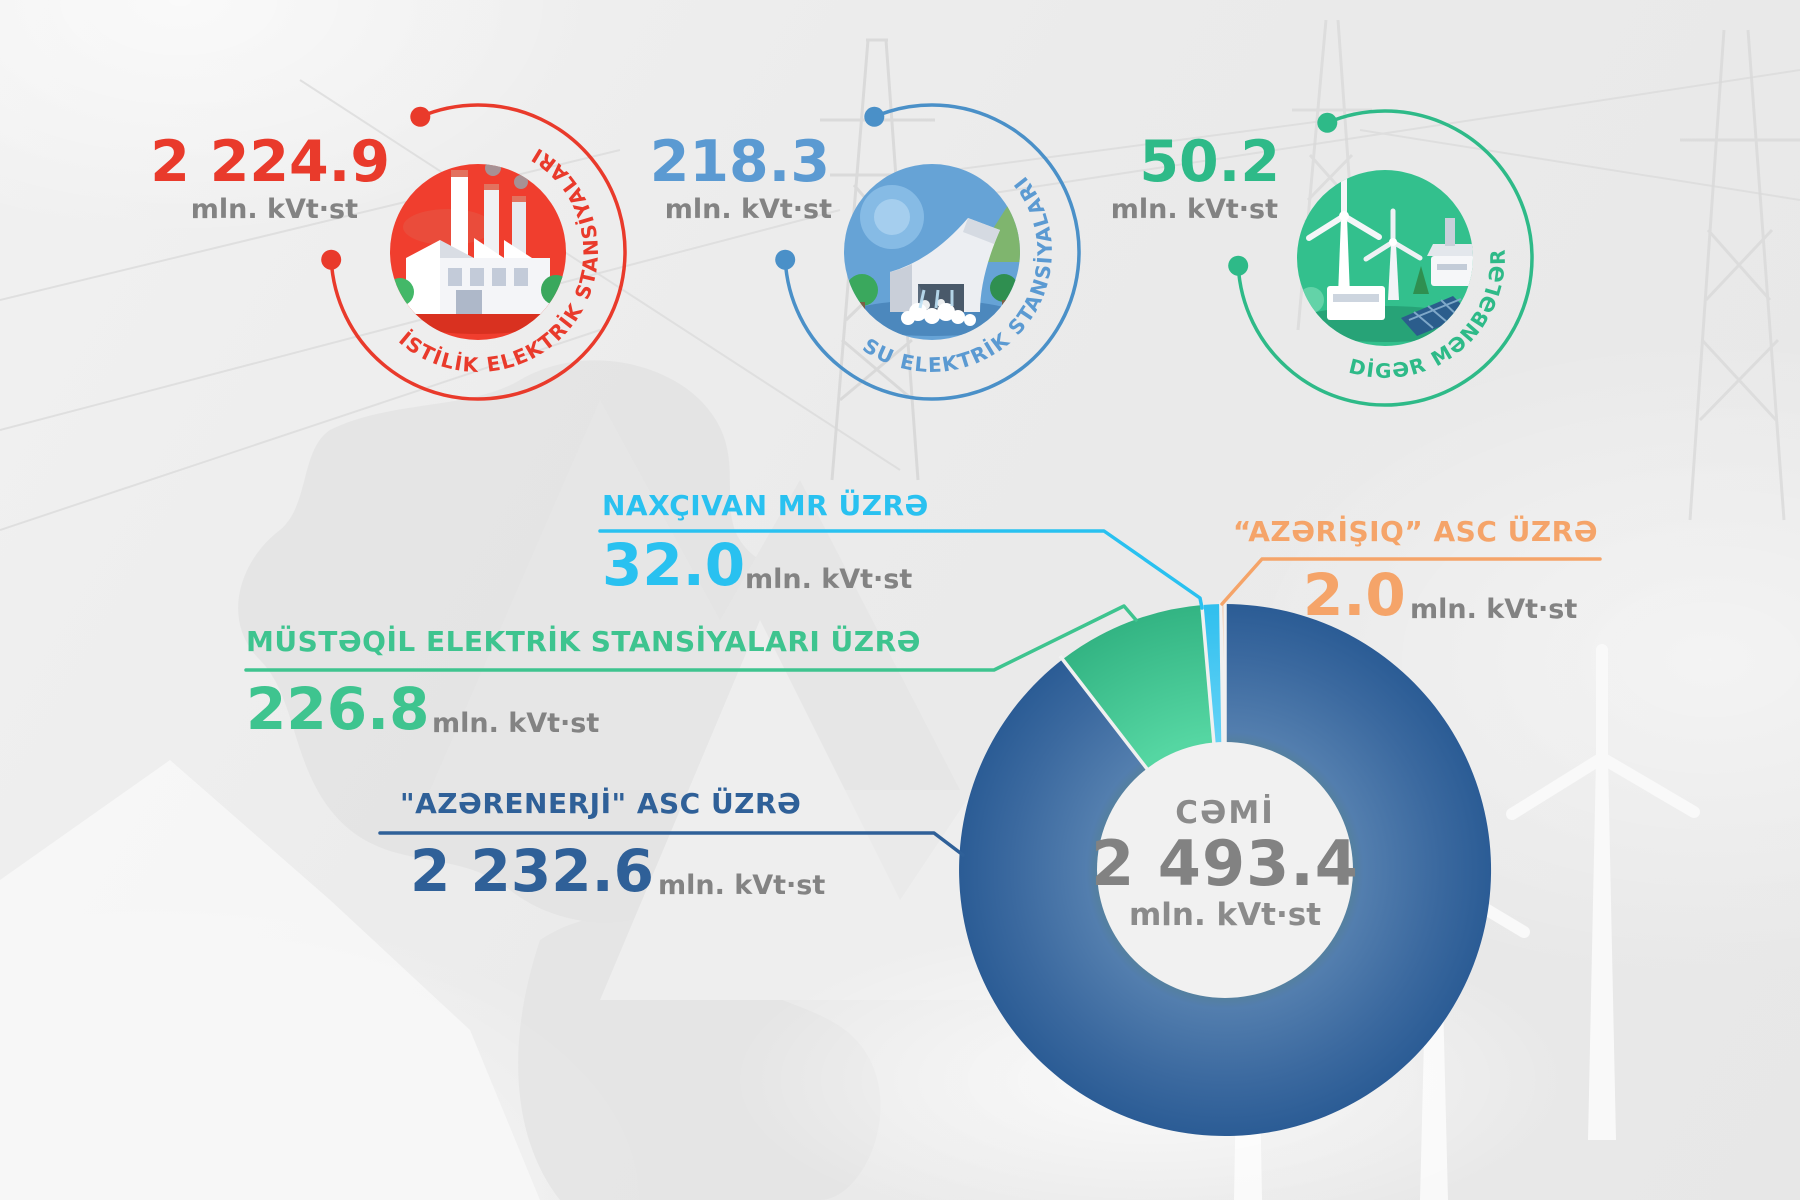  Describe the element at coordinates (829, 579) in the screenshot. I see `naxcivan-unit: mln. kVt·st` at that location.